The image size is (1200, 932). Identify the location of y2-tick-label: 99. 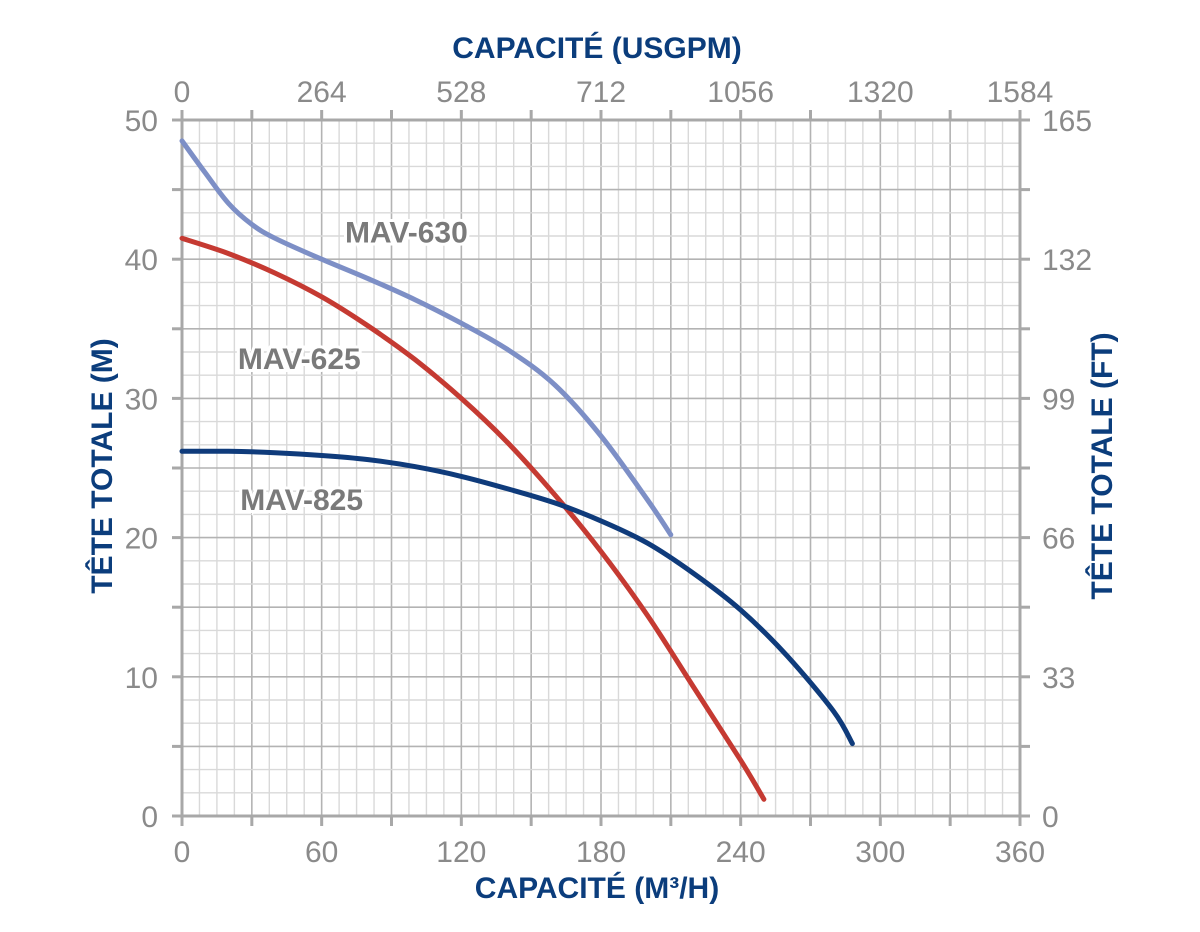
(1058, 399).